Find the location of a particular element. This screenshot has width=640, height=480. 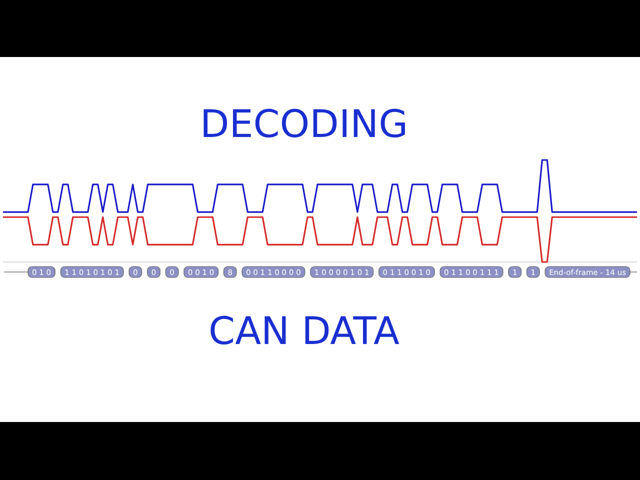

text: CAN DATA is located at coordinates (304, 331).